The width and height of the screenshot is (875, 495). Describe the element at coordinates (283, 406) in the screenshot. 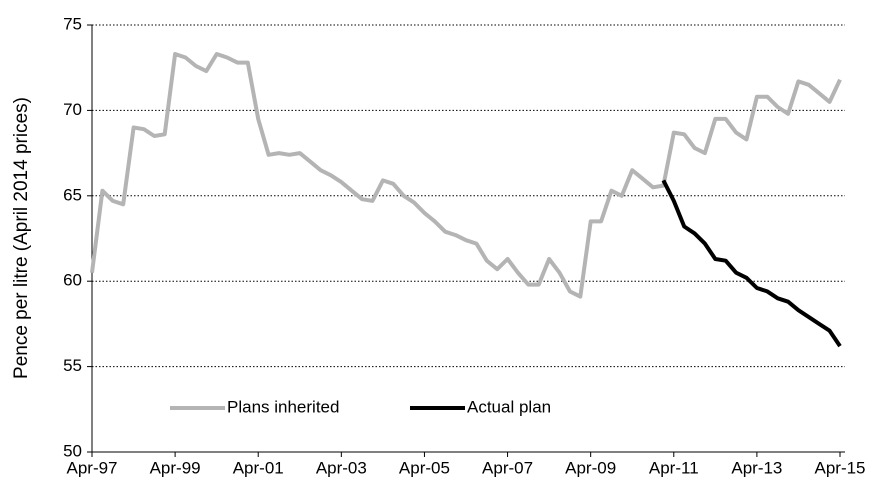

I see `legend-label: Plans inherited` at that location.